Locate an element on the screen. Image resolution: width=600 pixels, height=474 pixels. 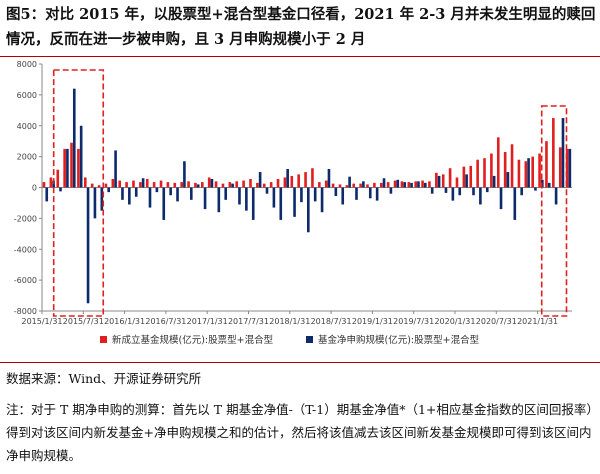
x-tick-label: 2015/1/31 is located at coordinates (41, 321).